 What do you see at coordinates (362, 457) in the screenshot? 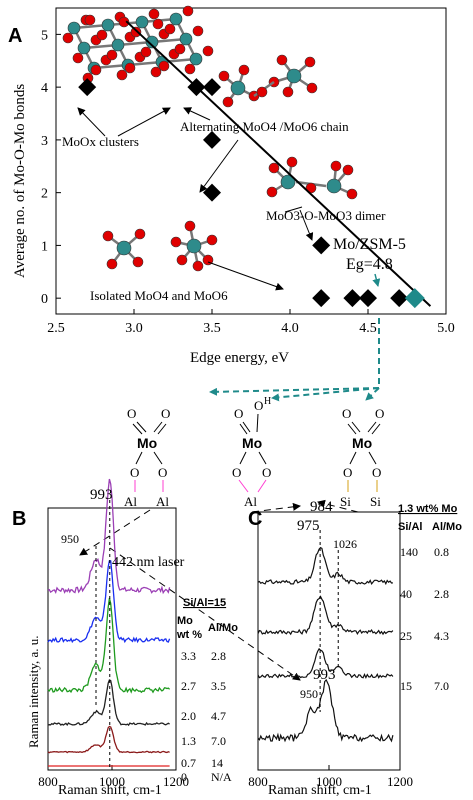
I see `structure-si-si: O O Mo O O Si Si` at bounding box center [362, 457].